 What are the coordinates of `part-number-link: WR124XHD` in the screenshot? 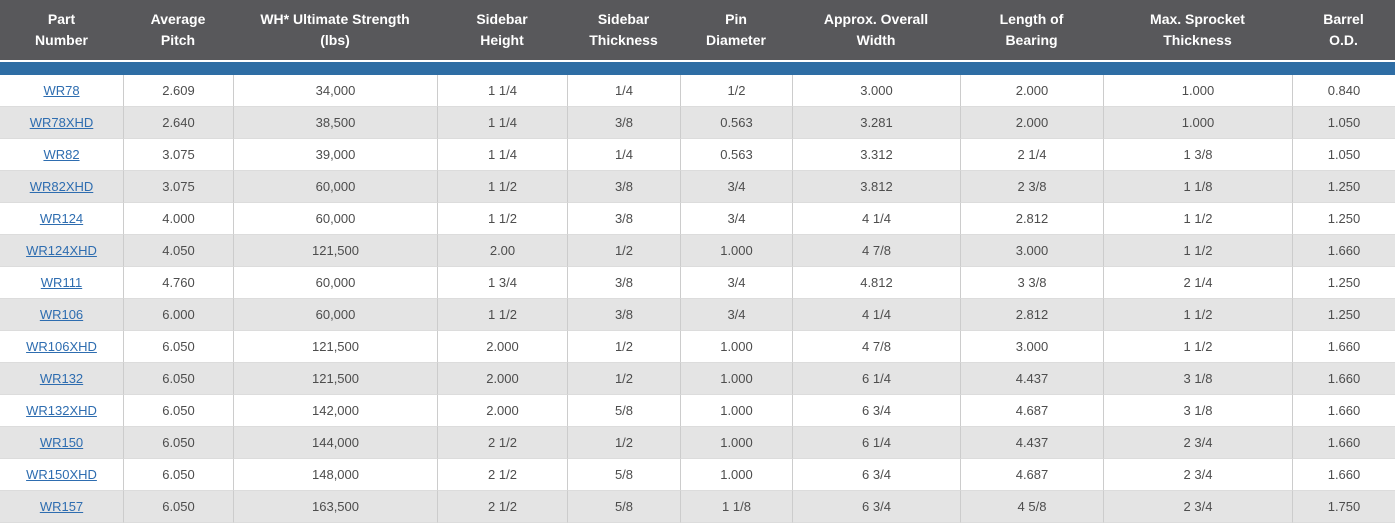 It's located at (61, 250).